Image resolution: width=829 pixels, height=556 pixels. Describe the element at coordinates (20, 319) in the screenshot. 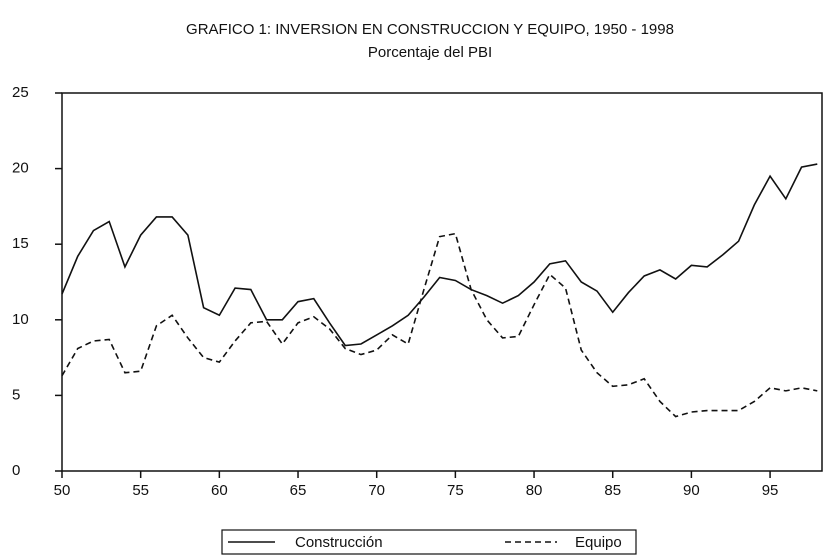

I see `y-tick-label: 10` at that location.